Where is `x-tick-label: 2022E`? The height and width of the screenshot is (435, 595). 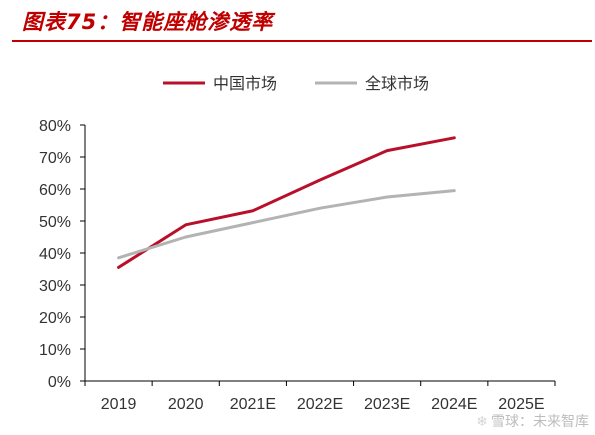
x-tick-label: 2022E is located at coordinates (320, 404).